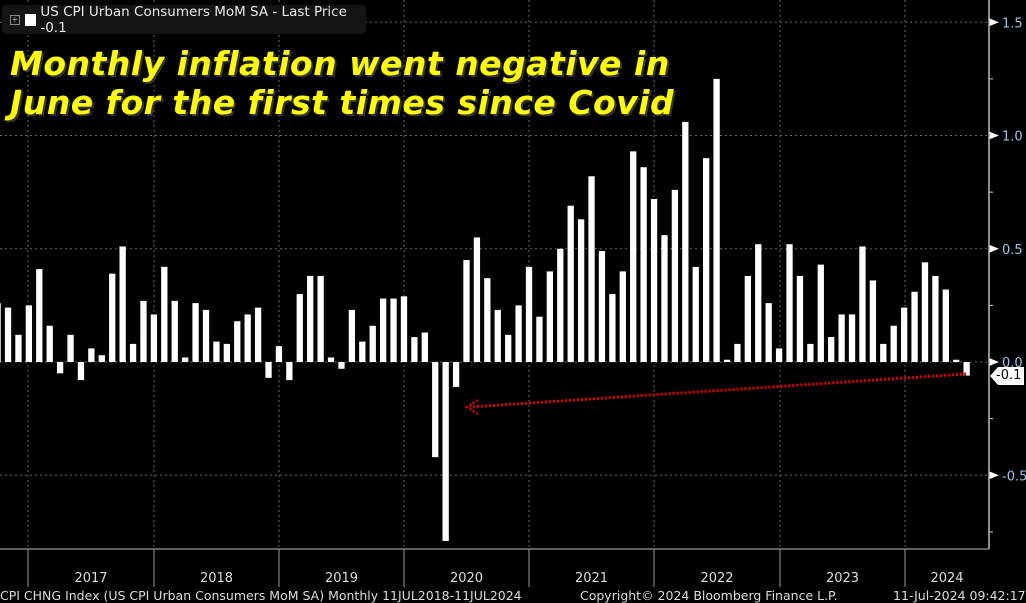 The height and width of the screenshot is (603, 1026). Describe the element at coordinates (1012, 23) in the screenshot. I see `y-tick-label: 1.5` at that location.